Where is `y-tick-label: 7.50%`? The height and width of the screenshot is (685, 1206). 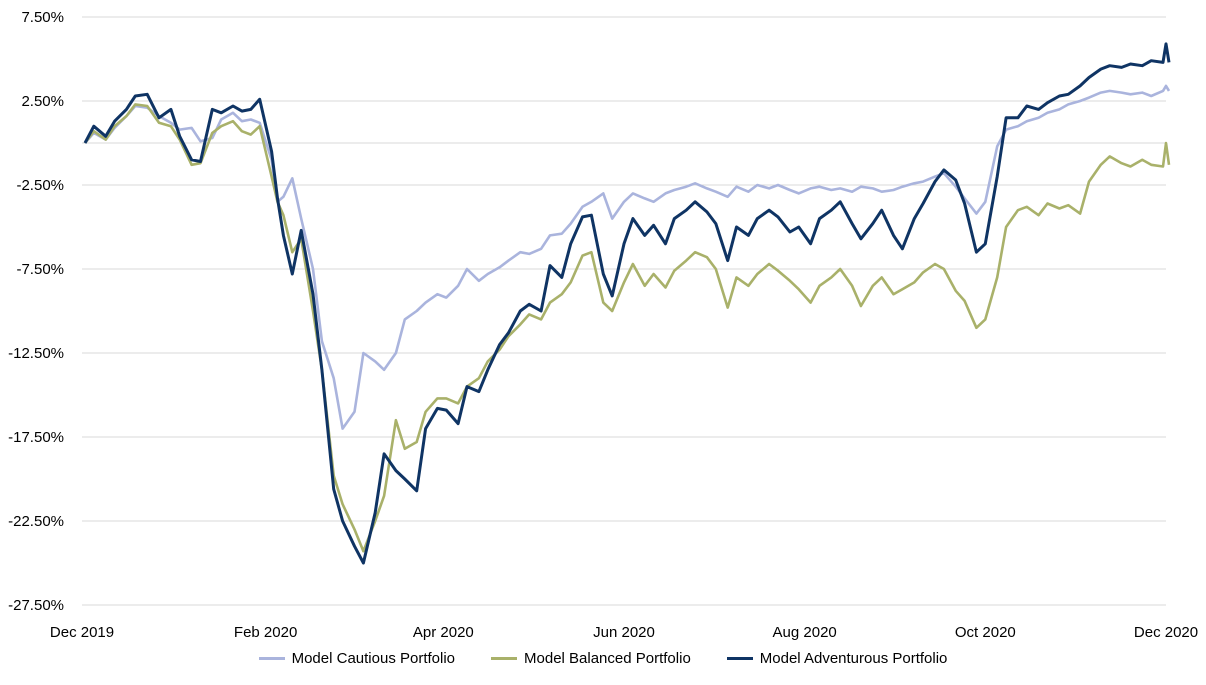
y-tick-label: 7.50% is located at coordinates (42, 17).